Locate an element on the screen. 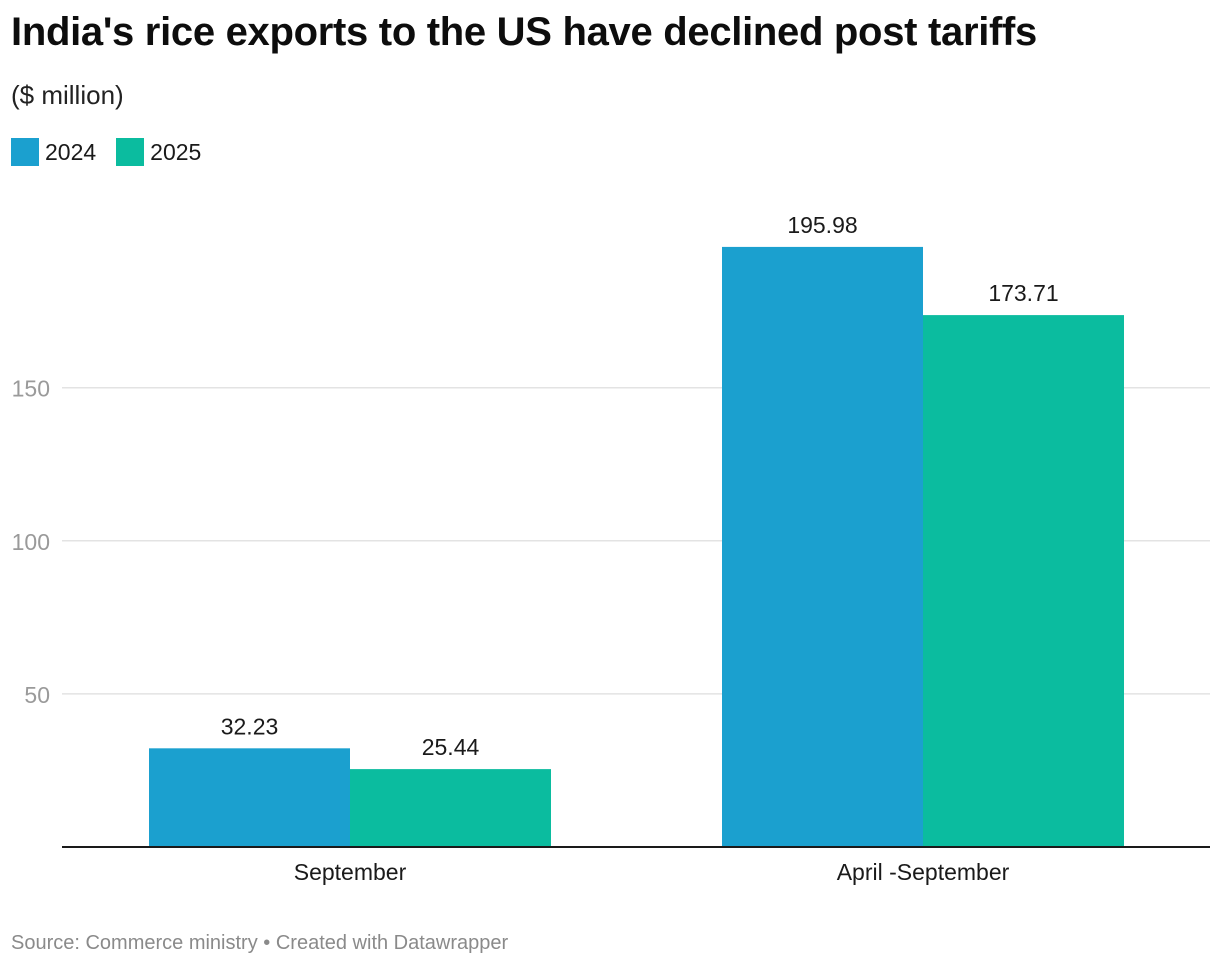  legend-label-2025: 2025 is located at coordinates (176, 151).